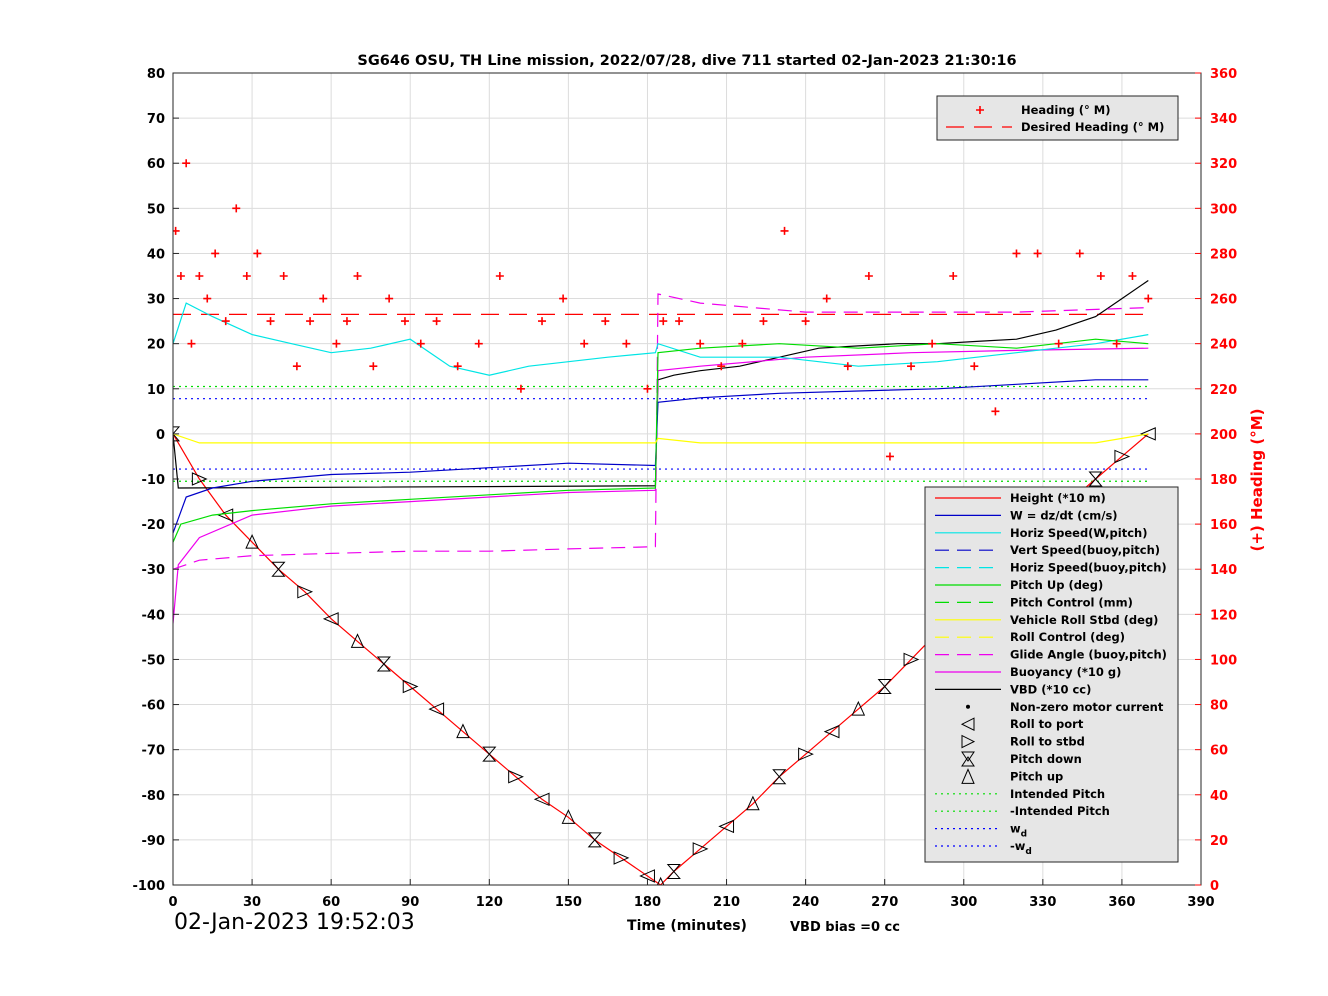 This screenshot has width=1328, height=996. What do you see at coordinates (1219, 841) in the screenshot?
I see `y-right-tick-label: 20` at bounding box center [1219, 841].